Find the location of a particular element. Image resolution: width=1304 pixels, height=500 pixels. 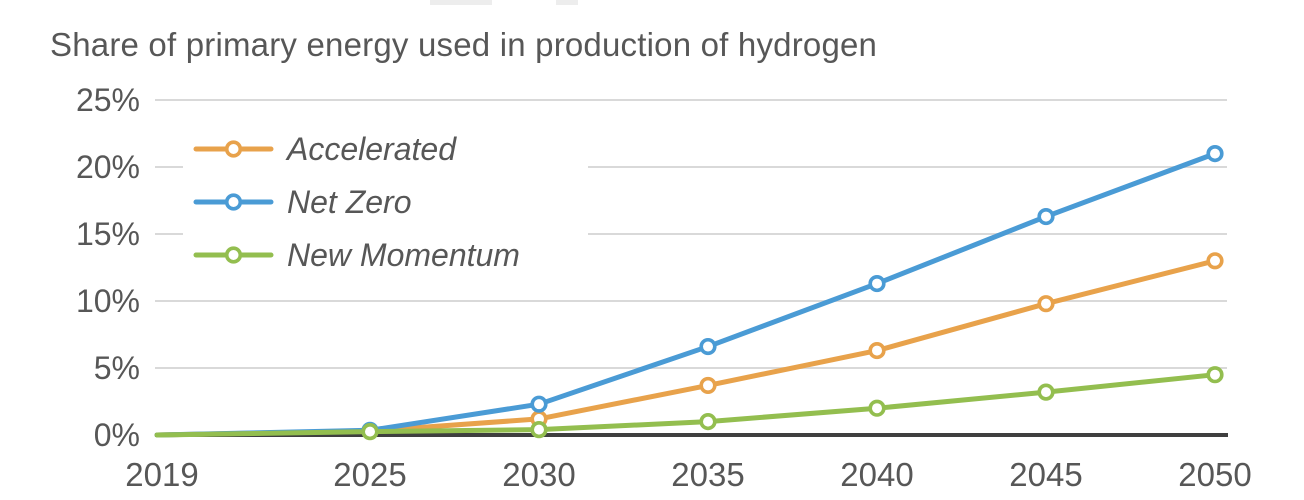

y-tick-label: 10% is located at coordinates (108, 301).